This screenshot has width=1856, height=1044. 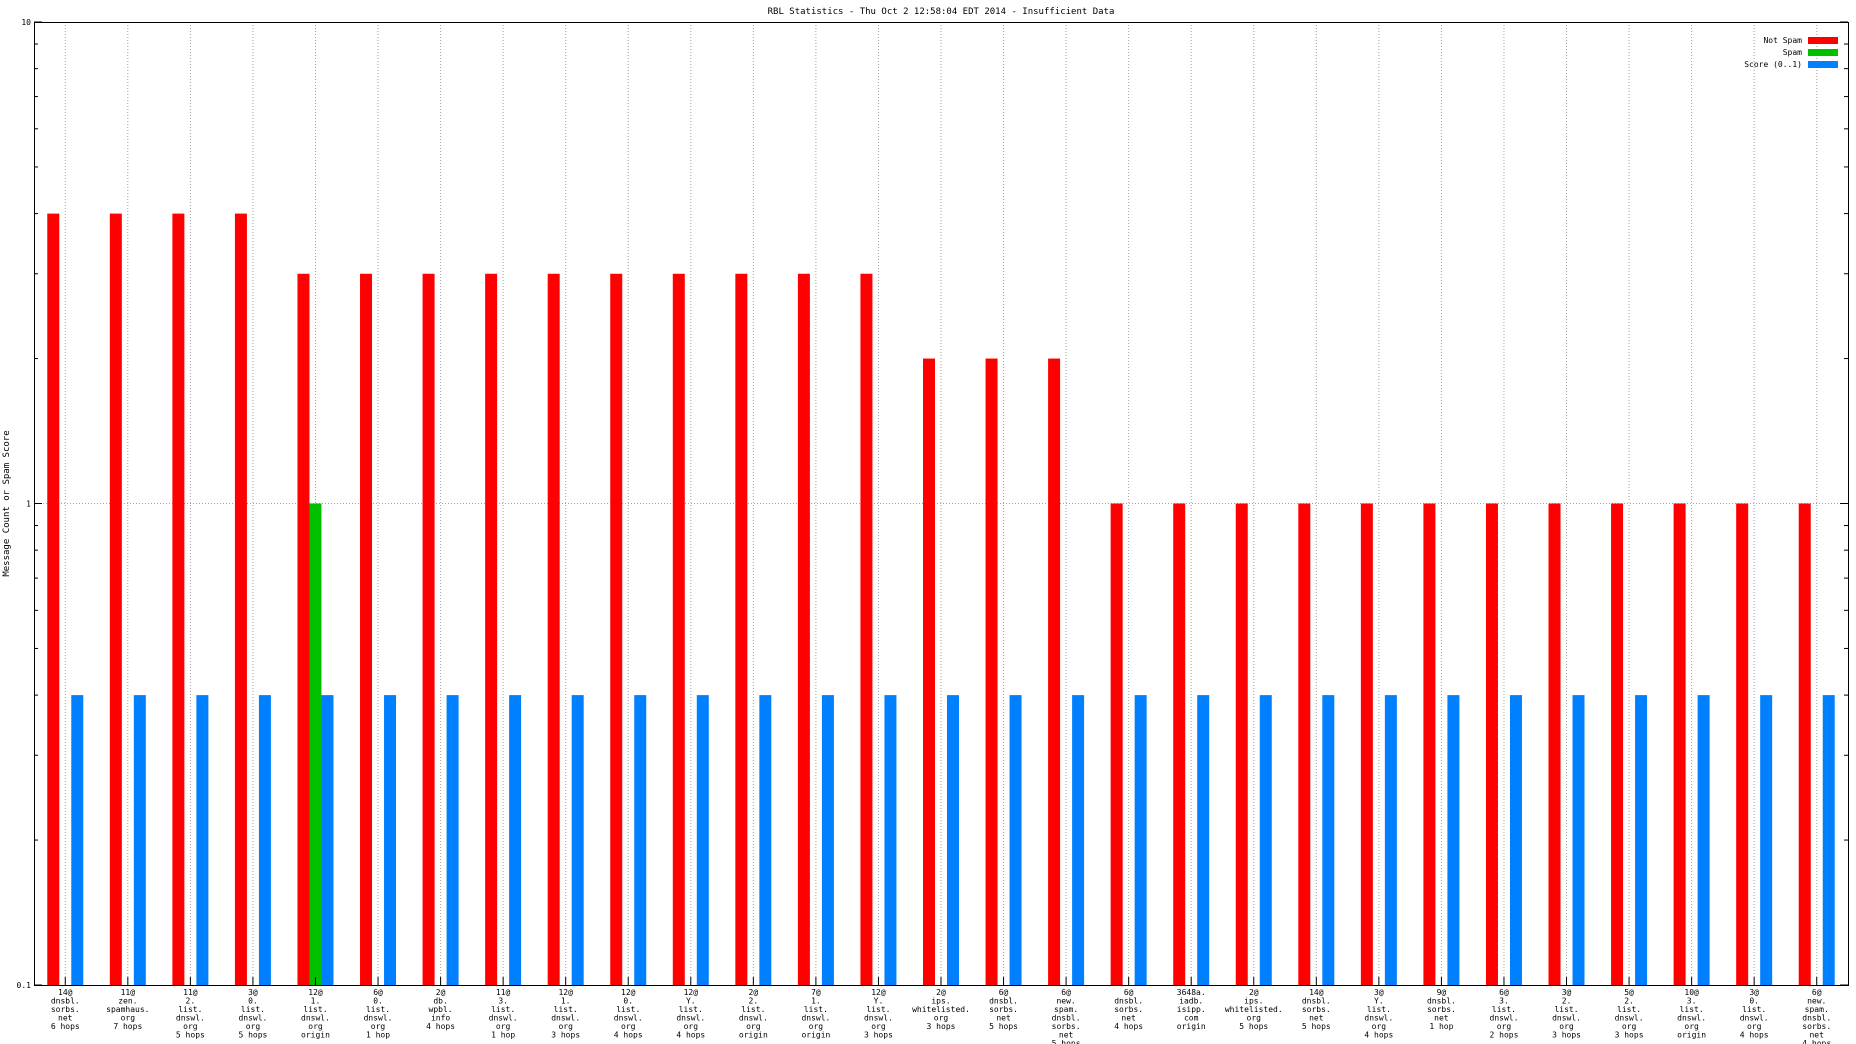 What do you see at coordinates (940, 1001) in the screenshot?
I see `x-tick-label-line: ips.` at bounding box center [940, 1001].